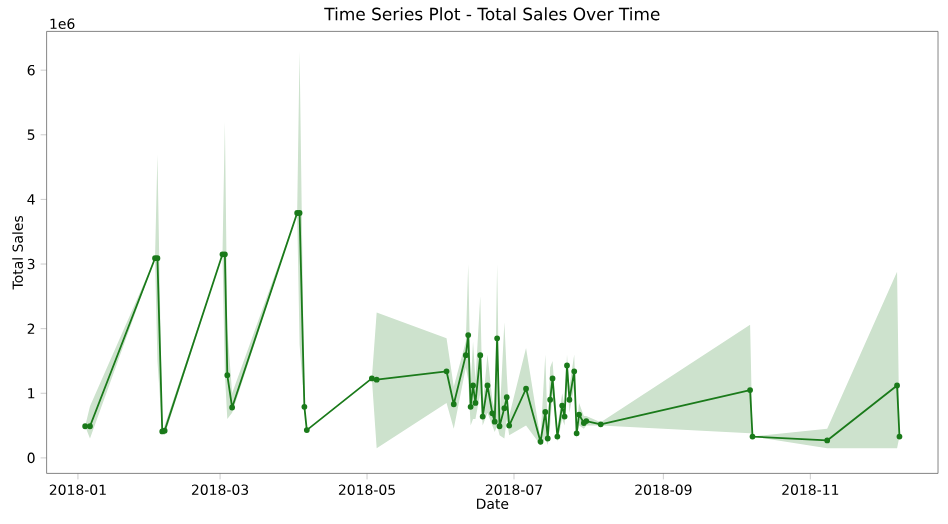 The image size is (948, 524). I want to click on chart-title: Time Series Plot - Total Sales Over Time, so click(492, 14).